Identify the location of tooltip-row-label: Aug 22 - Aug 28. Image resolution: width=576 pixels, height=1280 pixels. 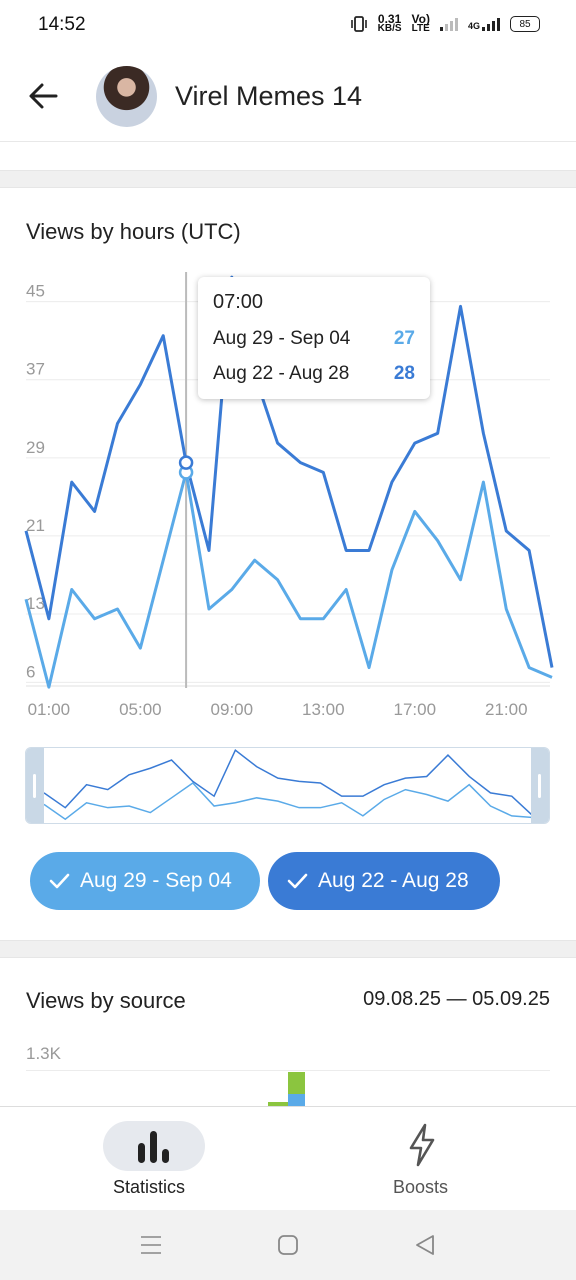
(281, 373).